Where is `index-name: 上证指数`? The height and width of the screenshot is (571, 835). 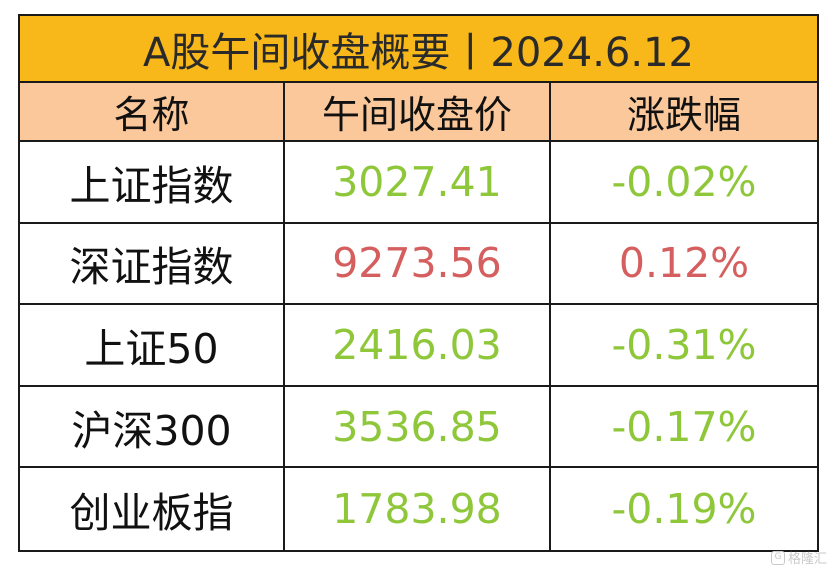 index-name: 上证指数 is located at coordinates (152, 183).